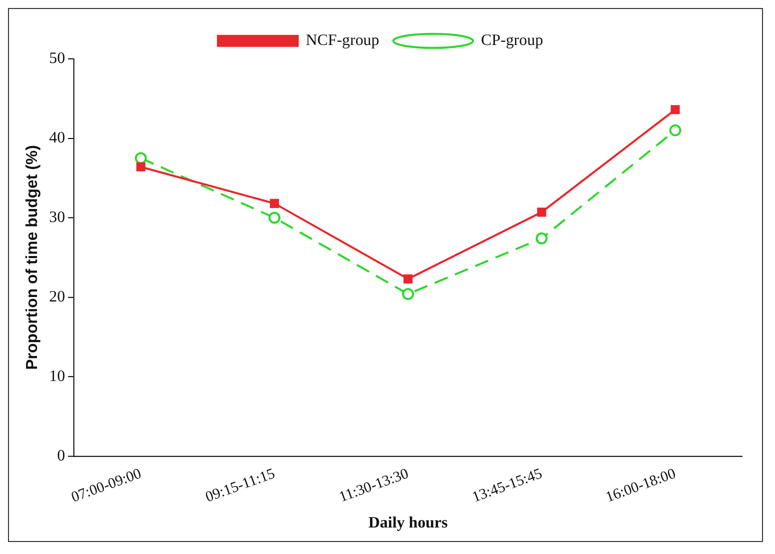  What do you see at coordinates (57, 297) in the screenshot?
I see `y-tick-label: 20` at bounding box center [57, 297].